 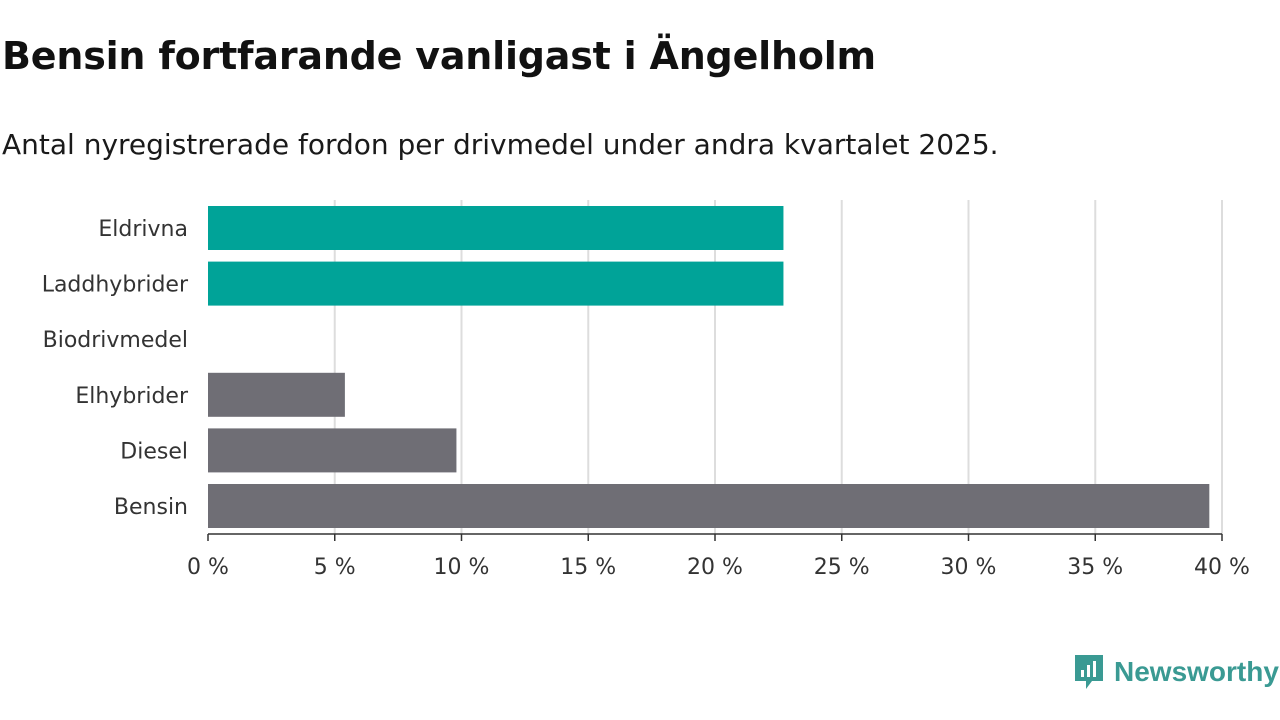 I want to click on page-title: Bensin fortfarande vanligast i Ängelholm, so click(x=439, y=56).